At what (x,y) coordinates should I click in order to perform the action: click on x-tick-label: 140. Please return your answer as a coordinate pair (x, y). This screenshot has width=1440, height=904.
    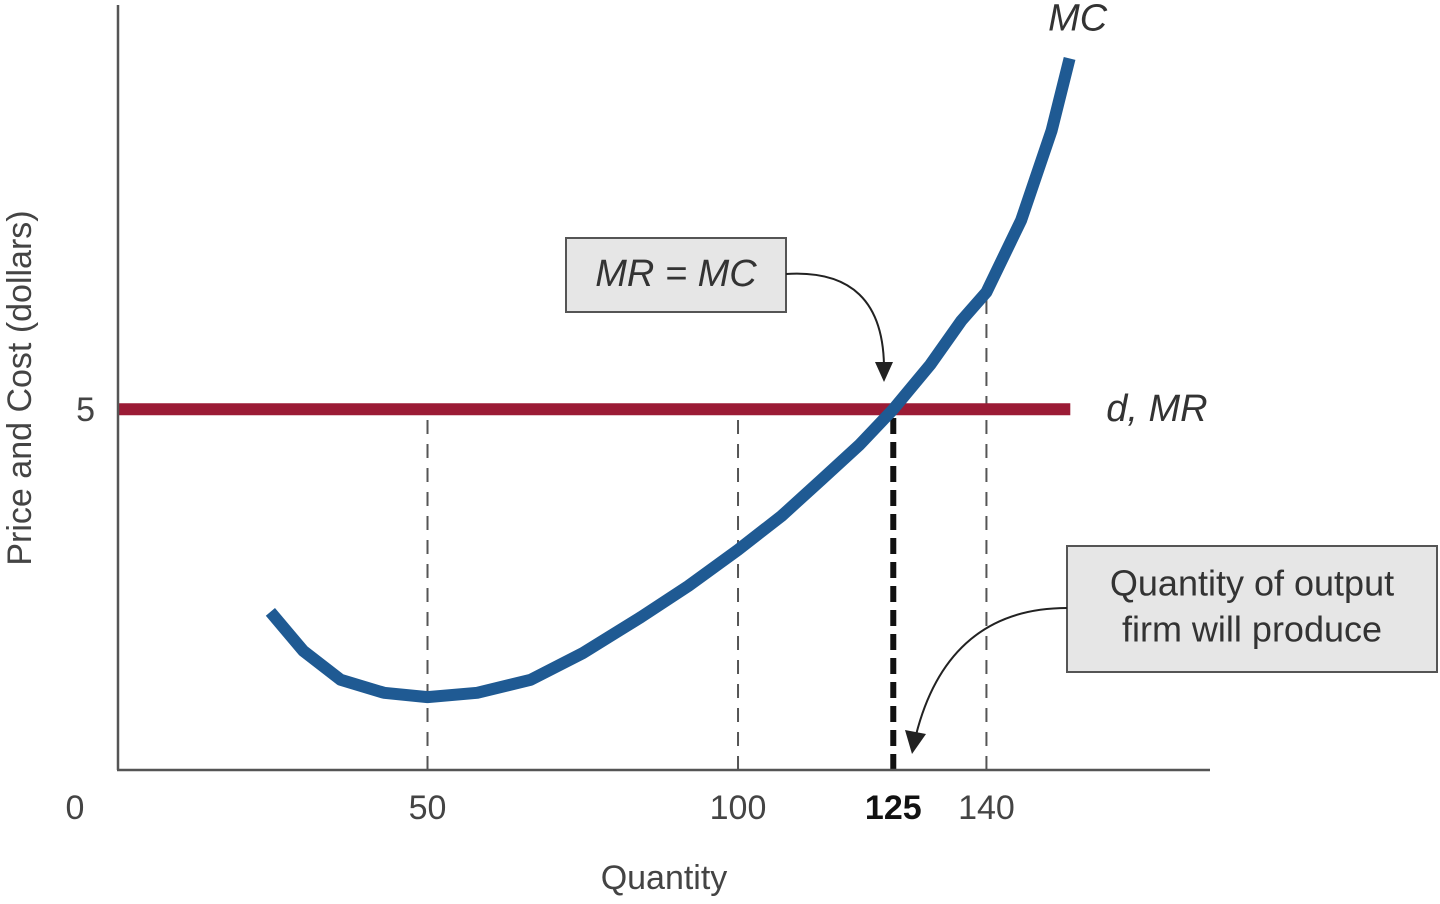
    Looking at the image, I should click on (986, 808).